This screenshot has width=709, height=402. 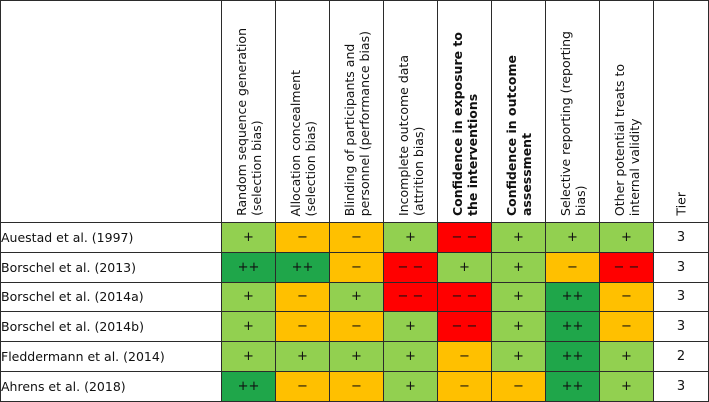 What do you see at coordinates (111, 327) in the screenshot?
I see `study-name: Borschel et al. (2014b)` at bounding box center [111, 327].